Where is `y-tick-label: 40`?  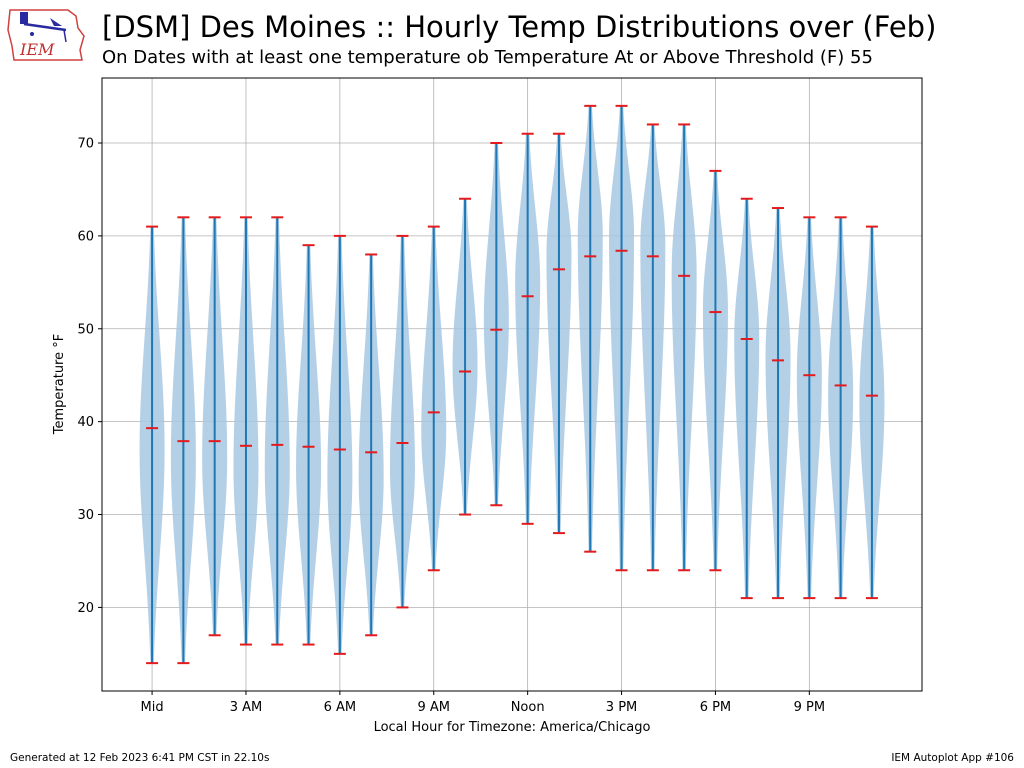
y-tick-label: 40 is located at coordinates (85, 422).